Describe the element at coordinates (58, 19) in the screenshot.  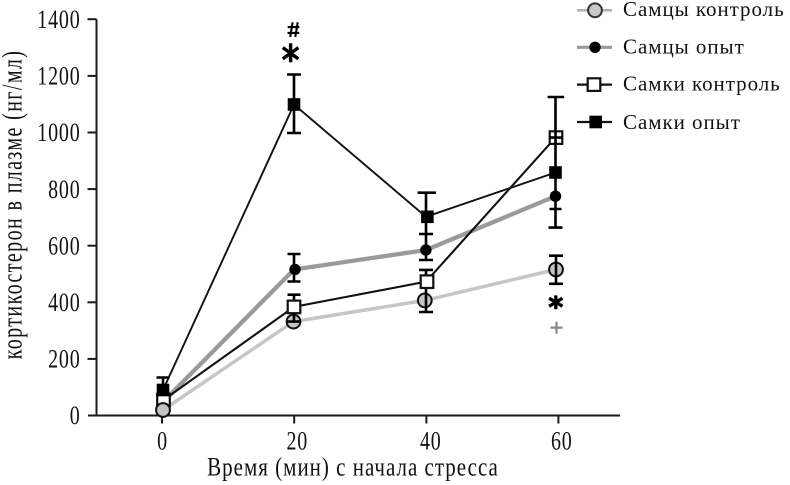
I see `svg-text: 1400` at that location.